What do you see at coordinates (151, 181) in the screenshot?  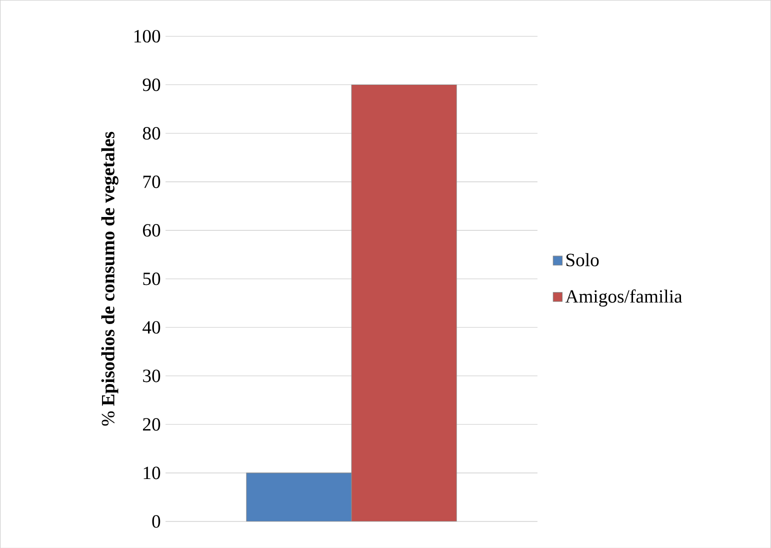 I see `y-tick-label: 70` at bounding box center [151, 181].